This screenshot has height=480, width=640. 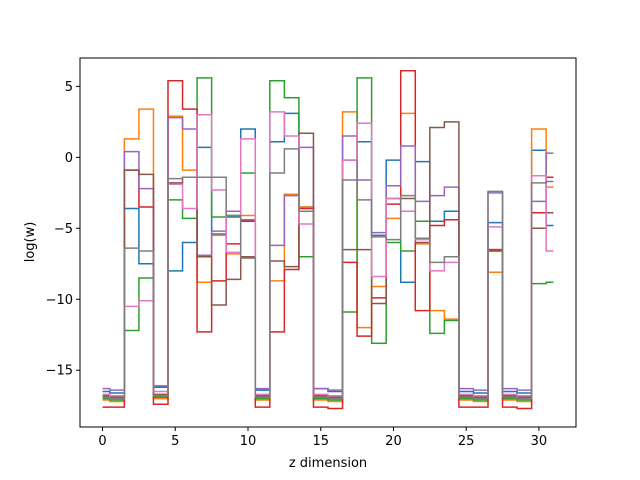 I want to click on x-tick-label: 25, so click(x=466, y=441).